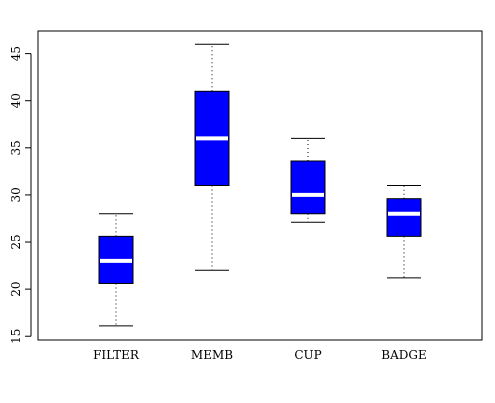 This screenshot has height=403, width=495. I want to click on x-axis-labels: FILTER MEMB CUP BADGE, so click(260, 355).